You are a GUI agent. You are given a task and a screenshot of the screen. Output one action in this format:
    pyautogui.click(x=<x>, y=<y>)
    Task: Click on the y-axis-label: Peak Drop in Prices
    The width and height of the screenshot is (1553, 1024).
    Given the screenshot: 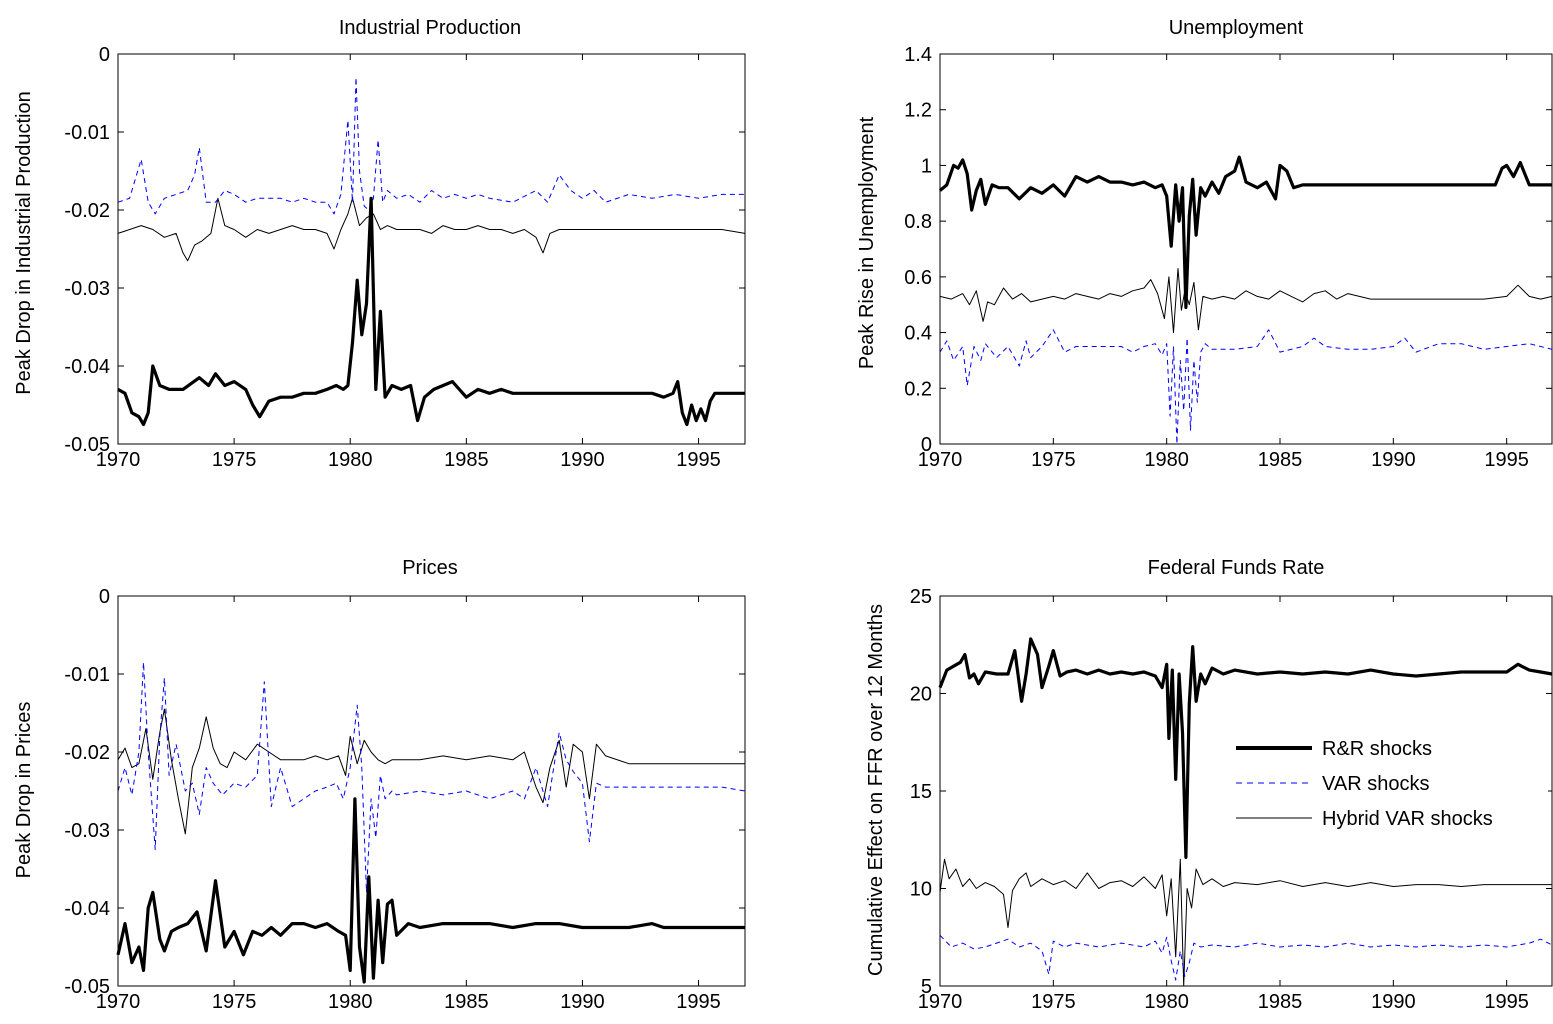 What is the action you would take?
    pyautogui.click(x=24, y=790)
    